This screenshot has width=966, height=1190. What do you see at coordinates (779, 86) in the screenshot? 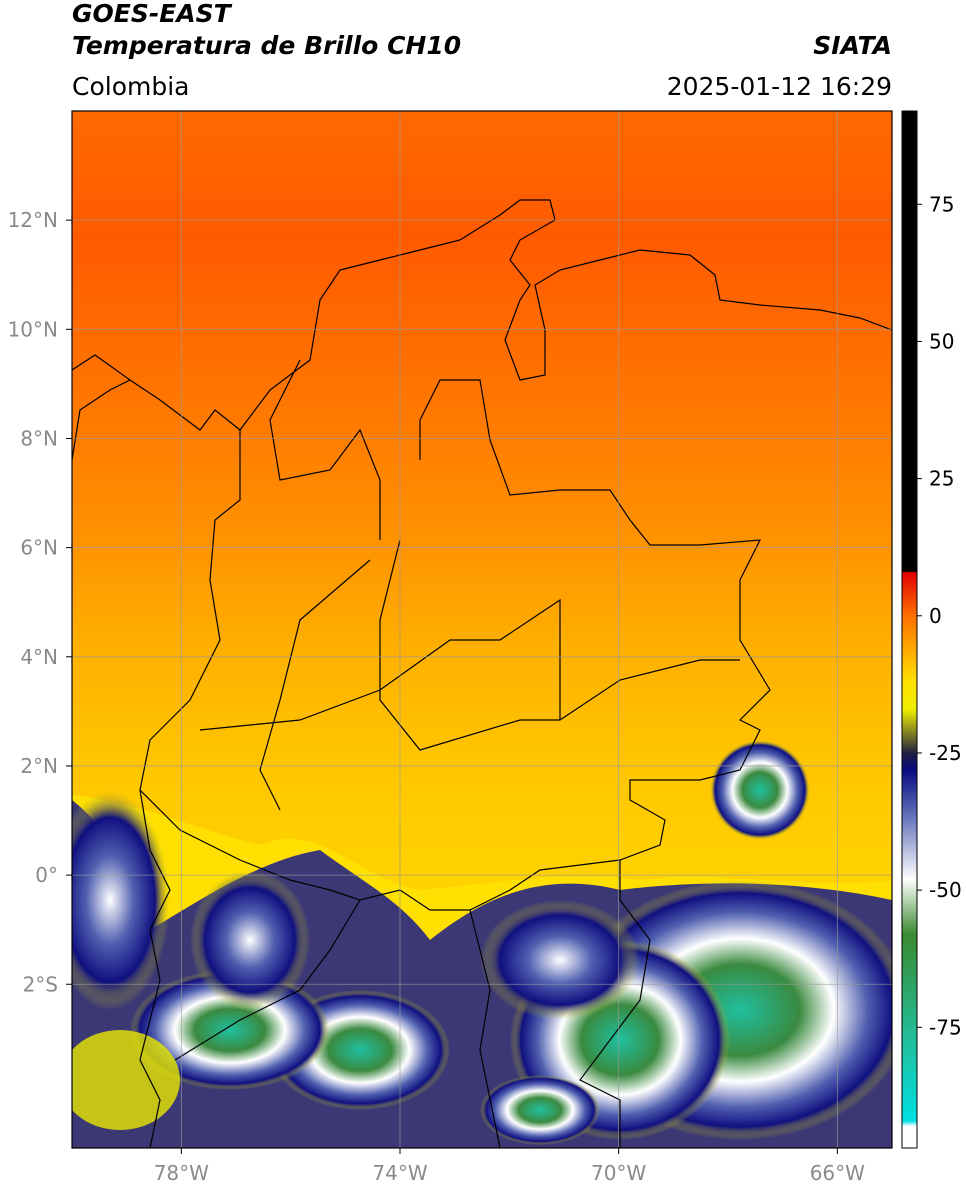
I see `datetime: 2025-01-12 16:29` at bounding box center [779, 86].